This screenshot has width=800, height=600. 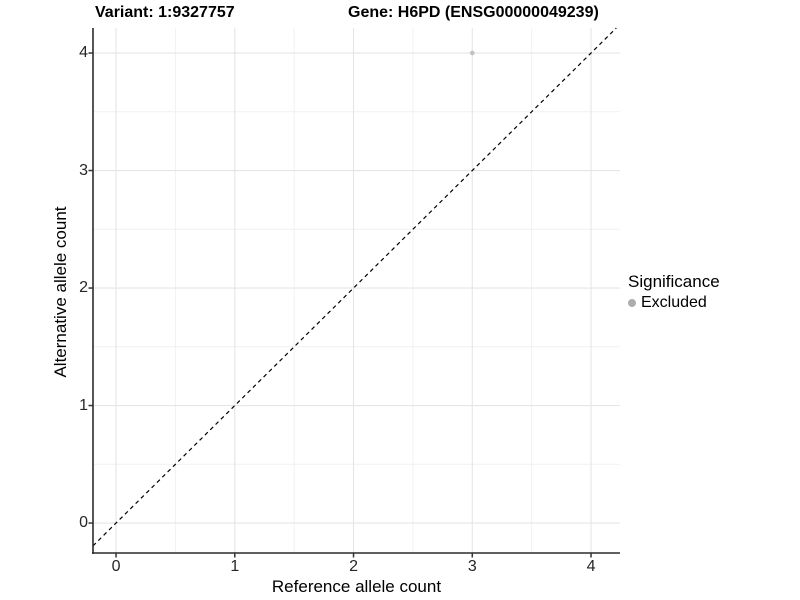 I want to click on variant-title: Variant: 1:9327757, so click(x=165, y=12).